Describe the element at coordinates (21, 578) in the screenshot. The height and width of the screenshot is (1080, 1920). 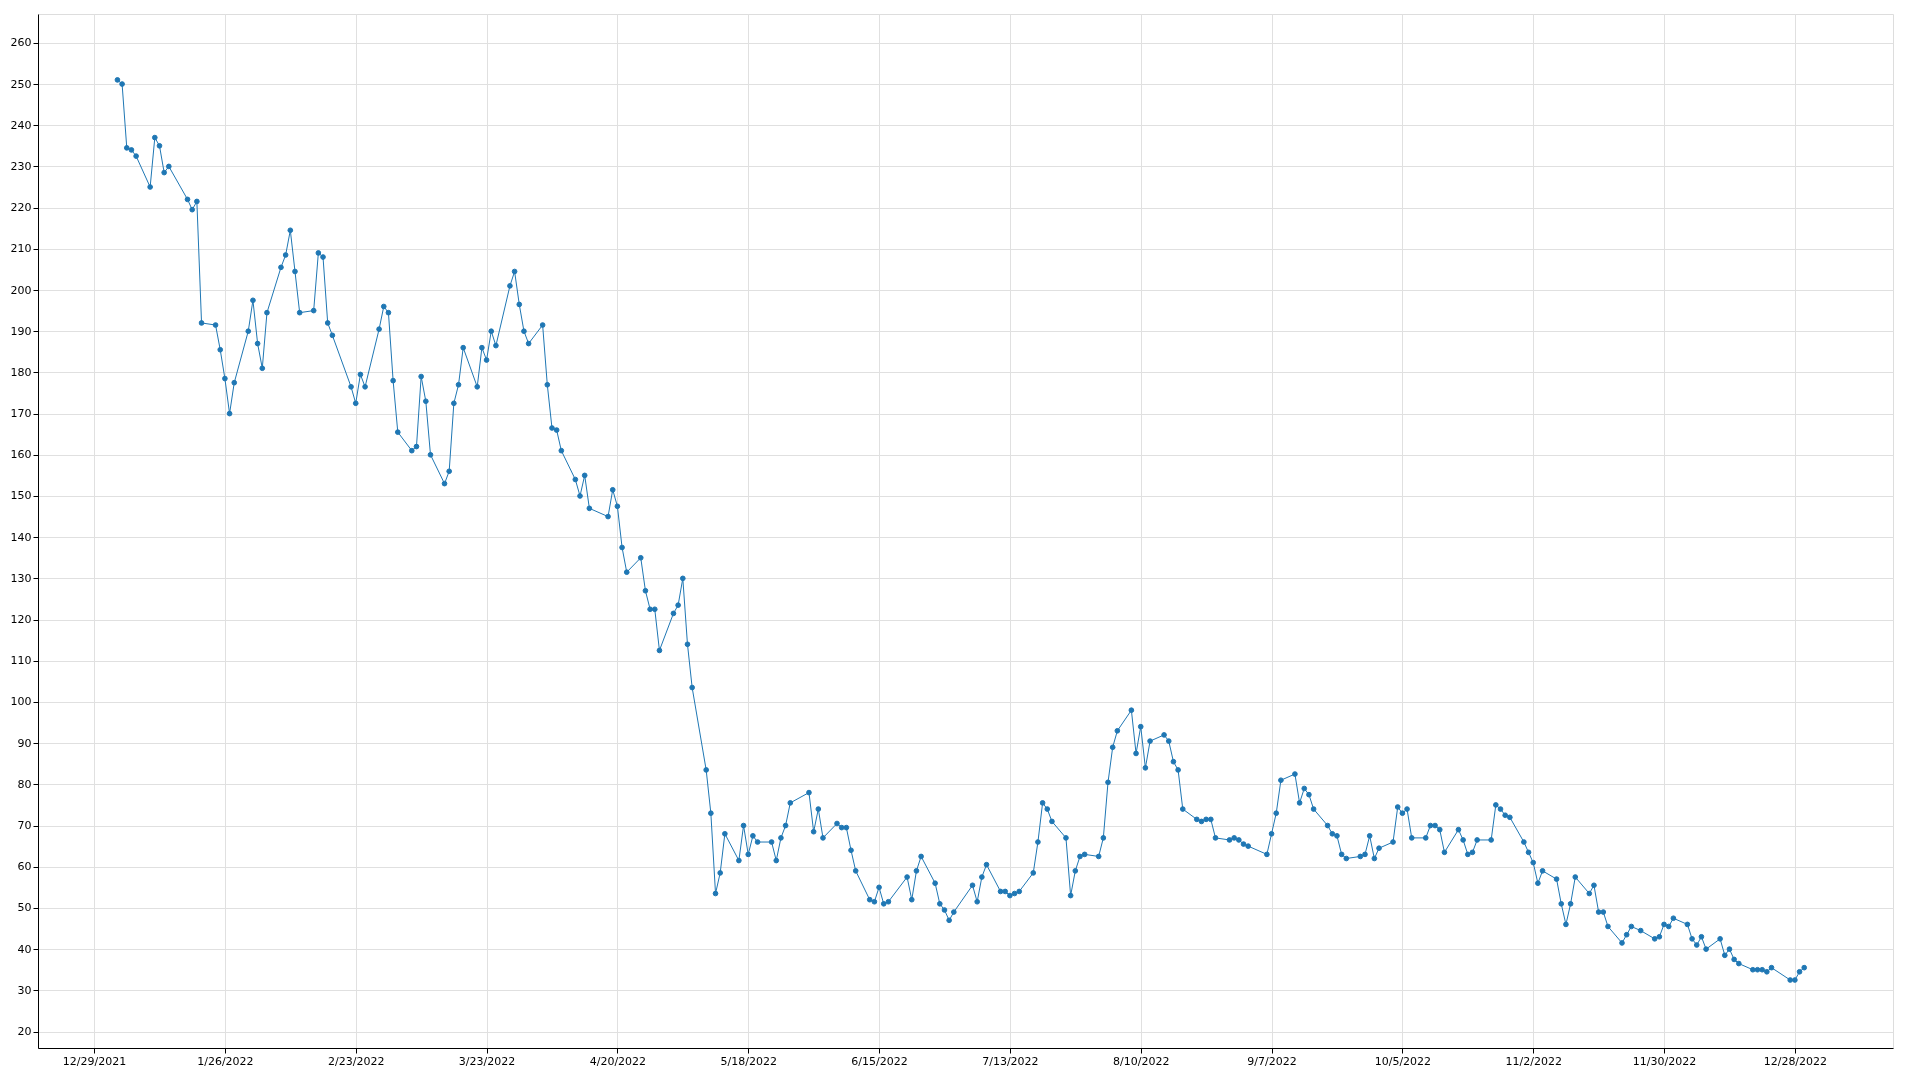
I see `y-tick-label: 130` at that location.